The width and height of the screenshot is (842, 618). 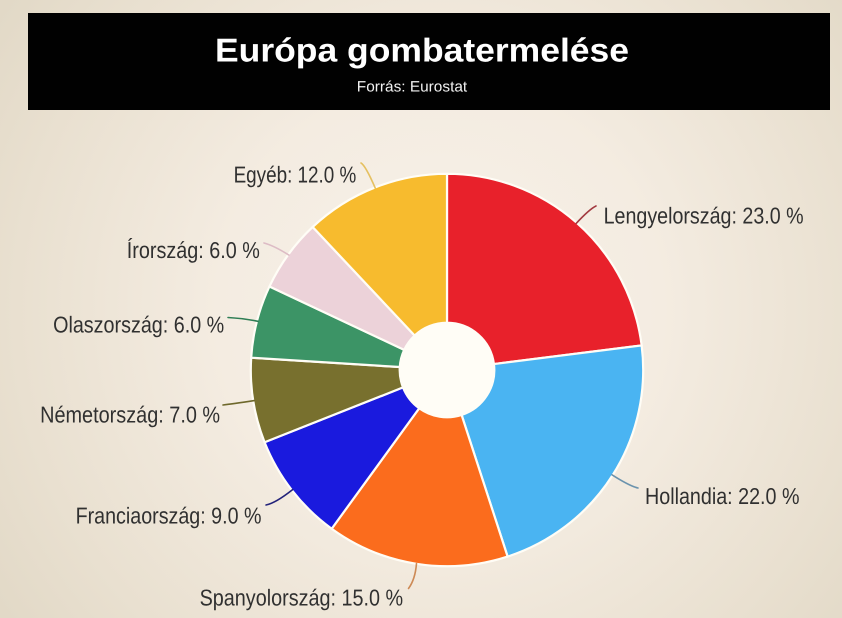 I want to click on svg-text: Olaszország: 6.0 %, so click(x=138, y=325).